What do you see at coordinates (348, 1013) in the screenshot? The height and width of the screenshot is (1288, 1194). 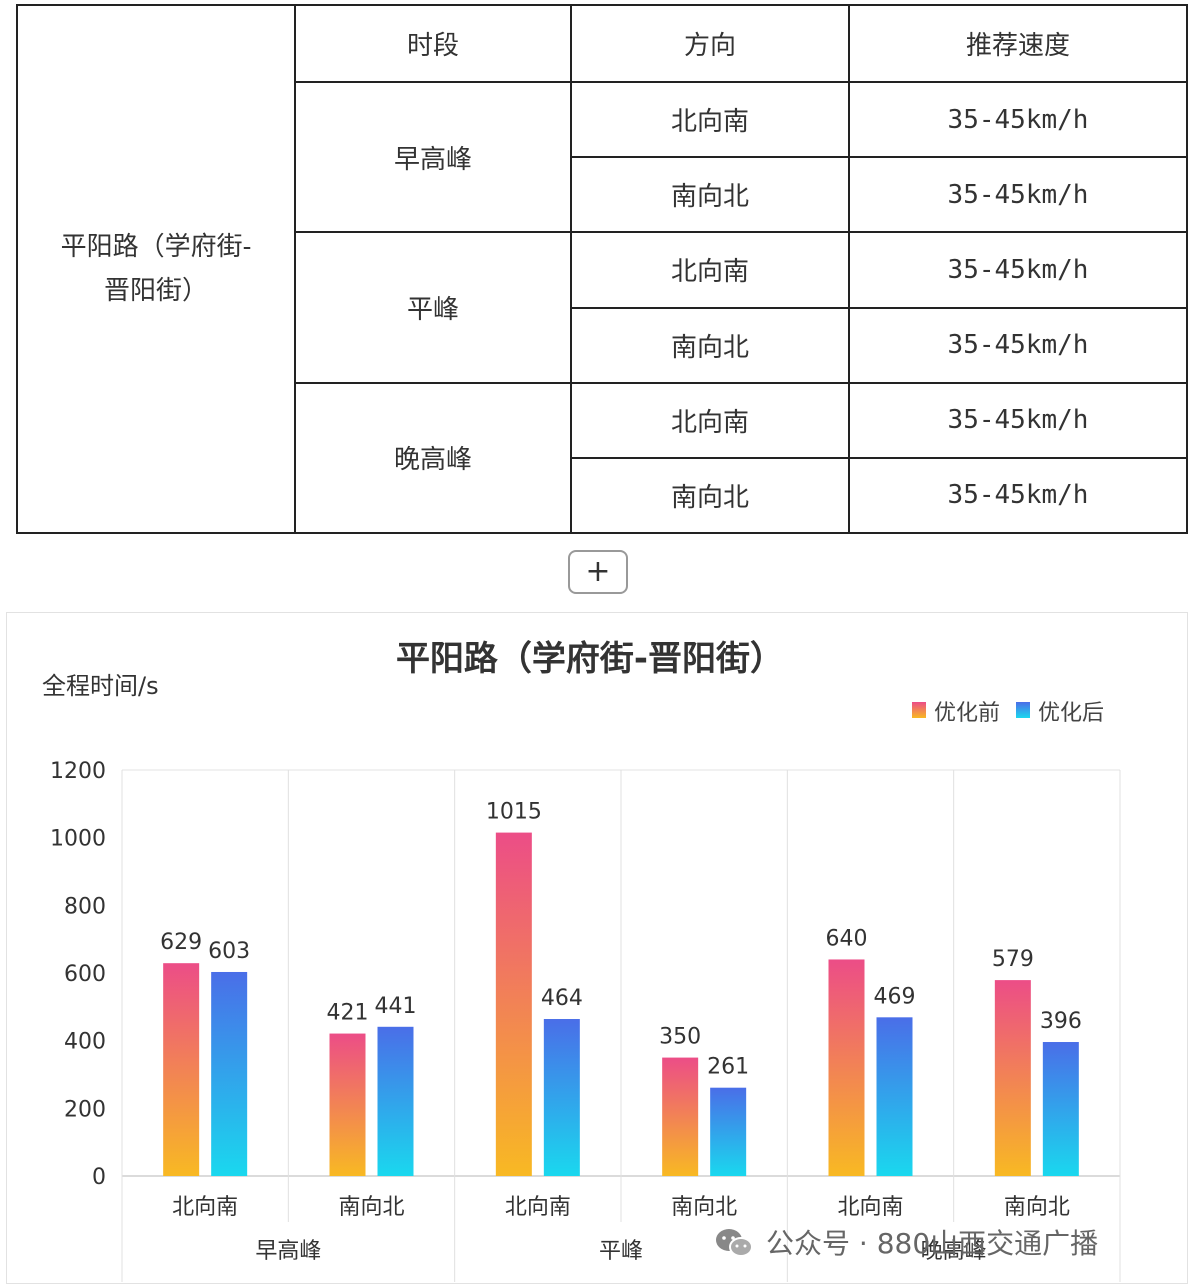 I see `data-label: 421` at bounding box center [348, 1013].